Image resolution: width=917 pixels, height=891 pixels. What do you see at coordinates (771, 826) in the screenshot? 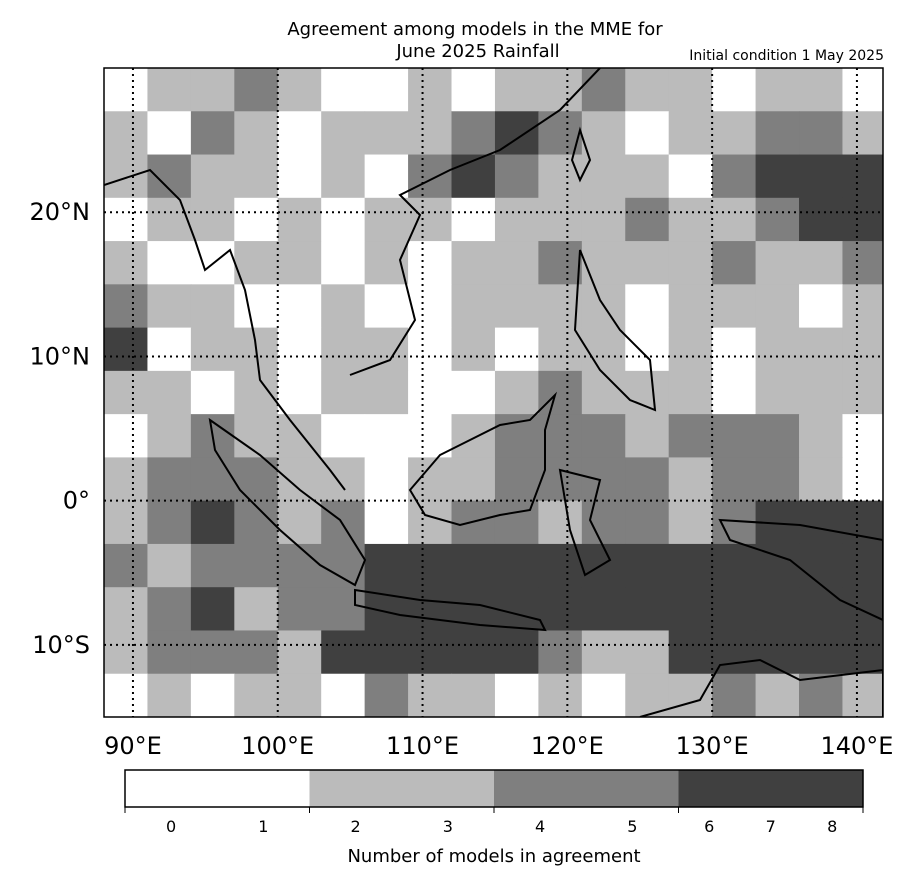
I see `colorbar-tick-label: 7` at bounding box center [771, 826].